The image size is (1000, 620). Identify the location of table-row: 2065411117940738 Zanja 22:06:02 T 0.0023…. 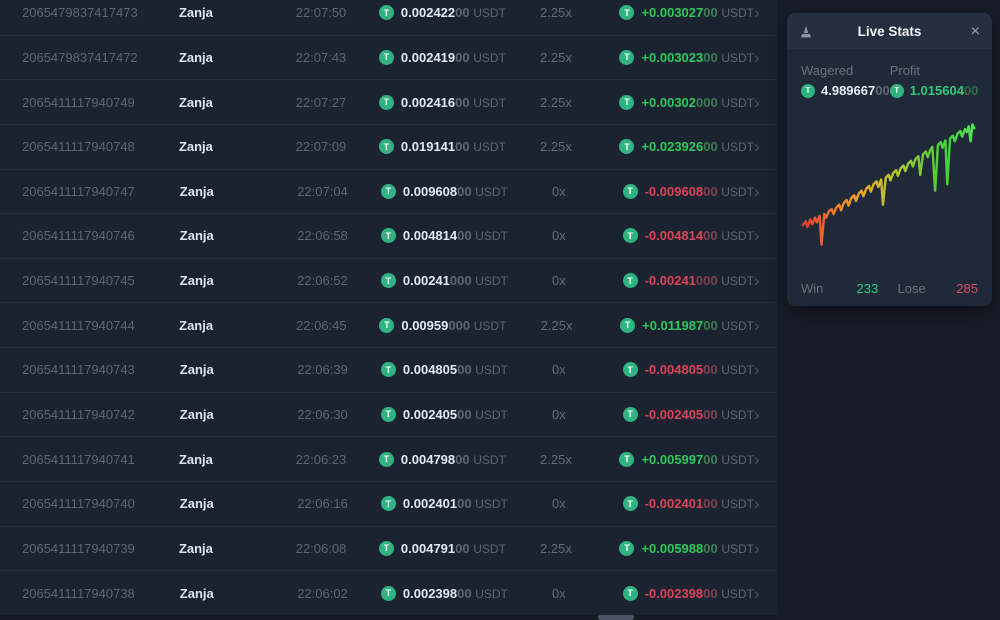
(388, 593).